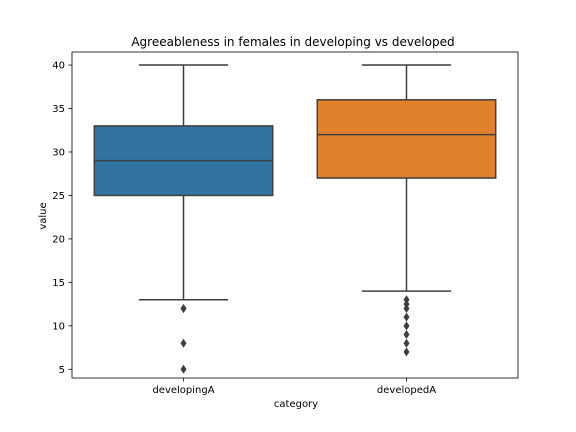 The height and width of the screenshot is (432, 576). I want to click on y-tick-label: 25, so click(58, 196).